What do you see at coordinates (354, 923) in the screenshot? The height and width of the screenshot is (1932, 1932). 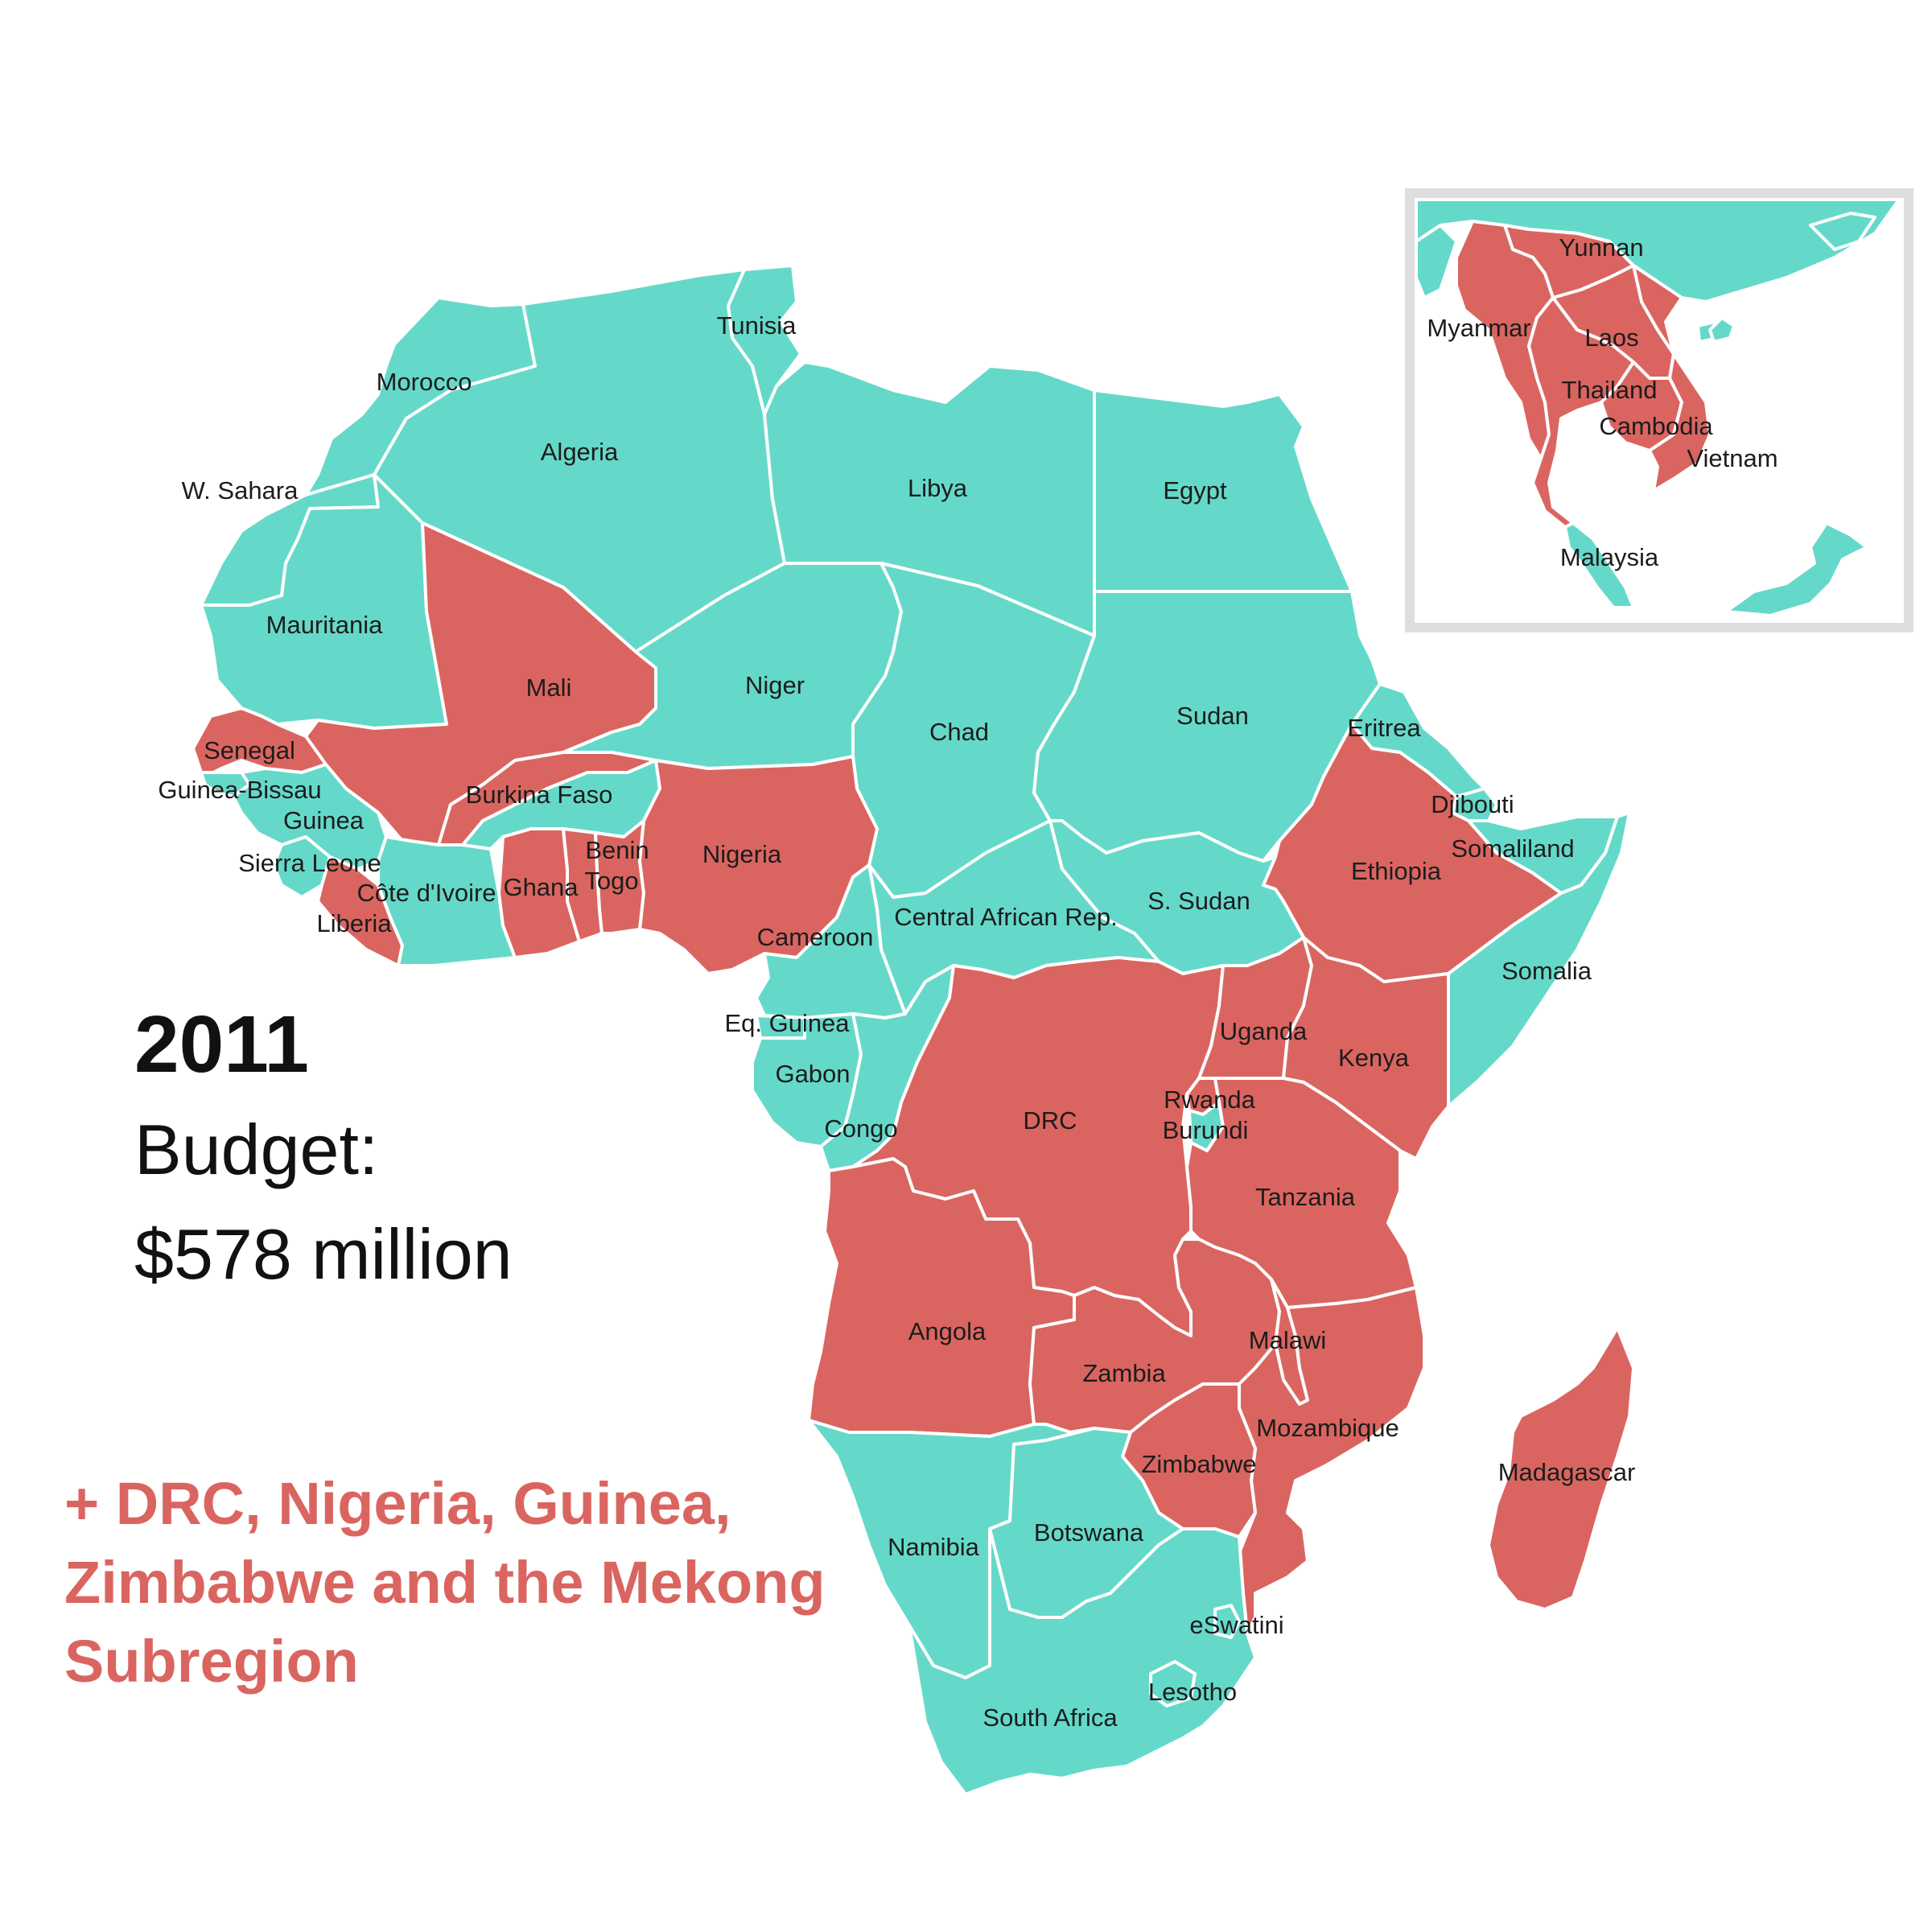 I see `label-liberia: Liberia` at bounding box center [354, 923].